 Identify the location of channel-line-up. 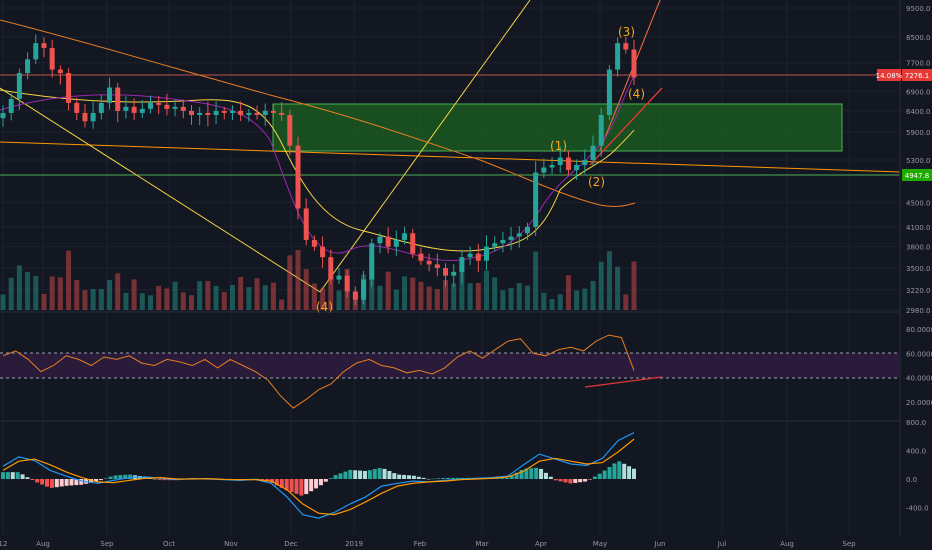
(425, 146).